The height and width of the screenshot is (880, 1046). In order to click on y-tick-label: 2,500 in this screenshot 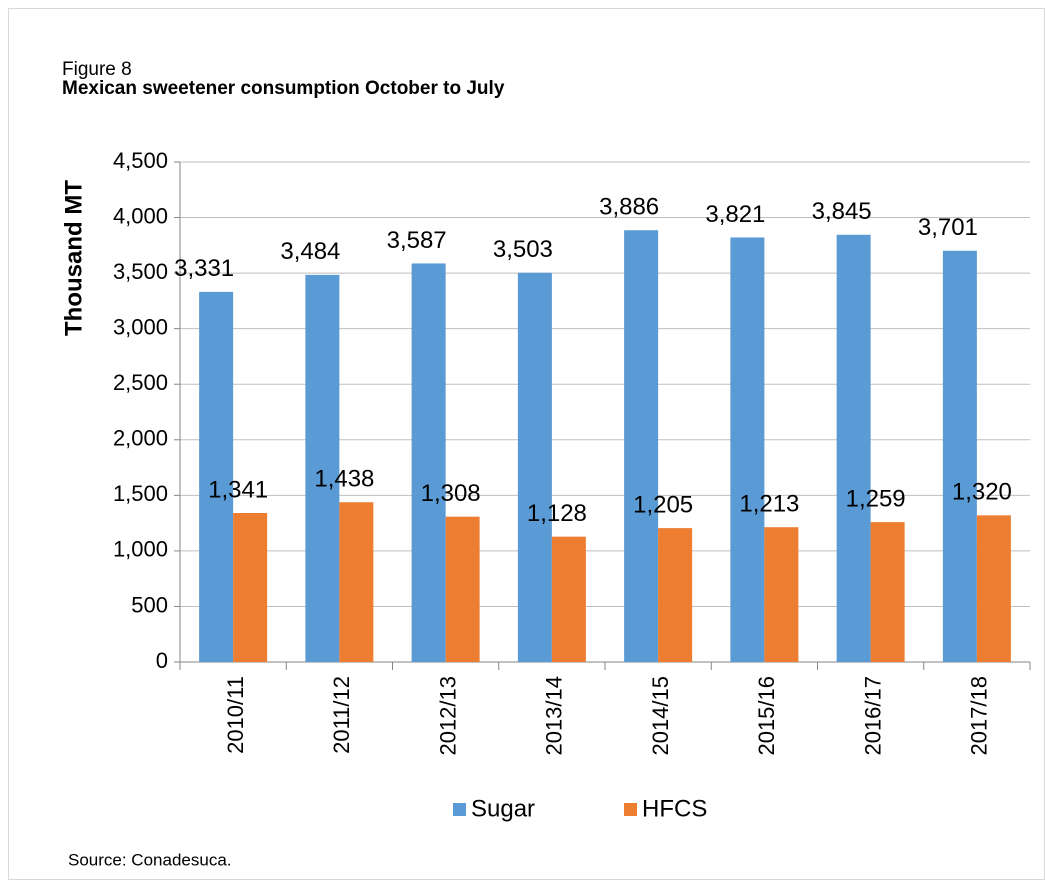, I will do `click(140, 382)`.